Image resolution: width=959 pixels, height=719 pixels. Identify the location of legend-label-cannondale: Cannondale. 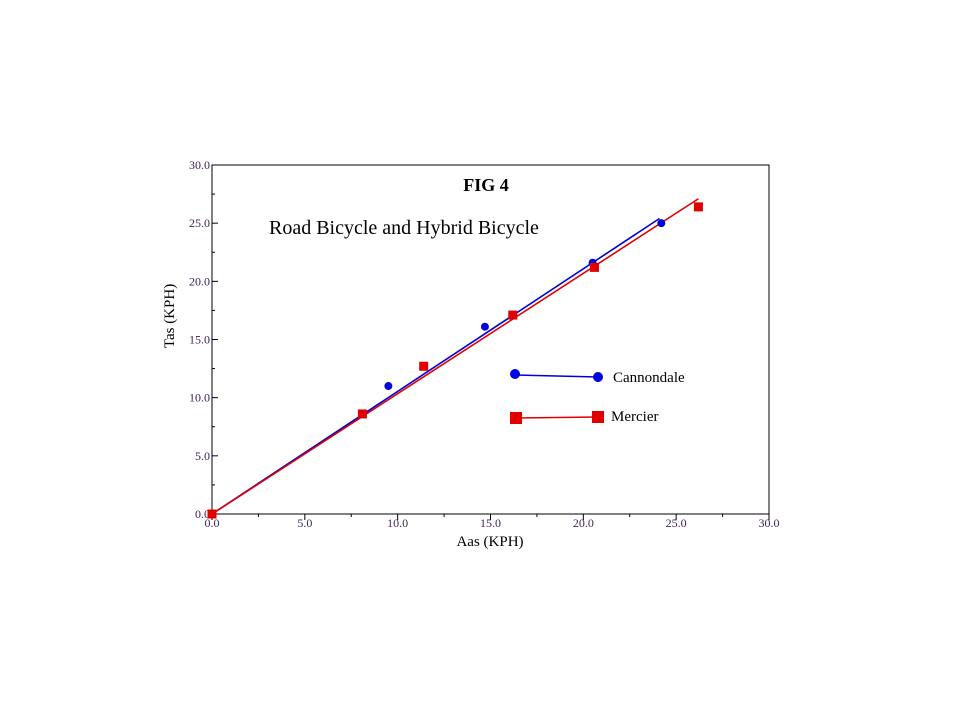
(649, 378).